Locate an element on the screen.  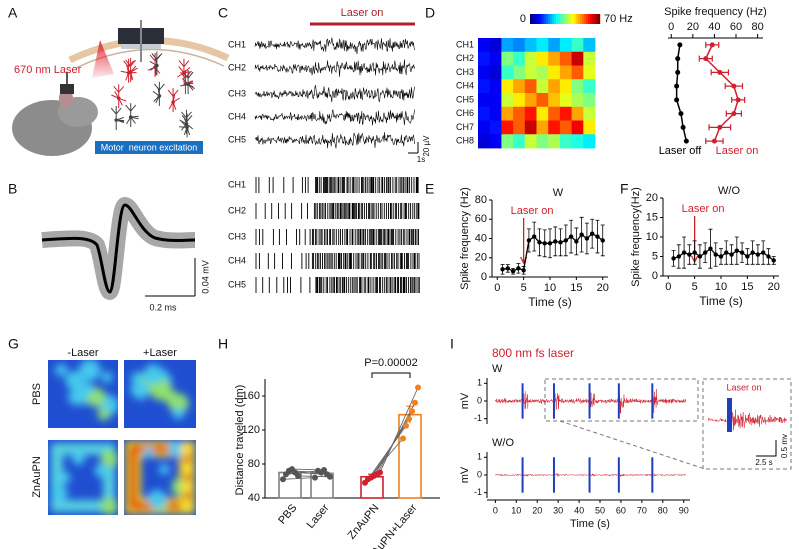
axis-title: Spike frequency(Hz) is located at coordinates (636, 237).